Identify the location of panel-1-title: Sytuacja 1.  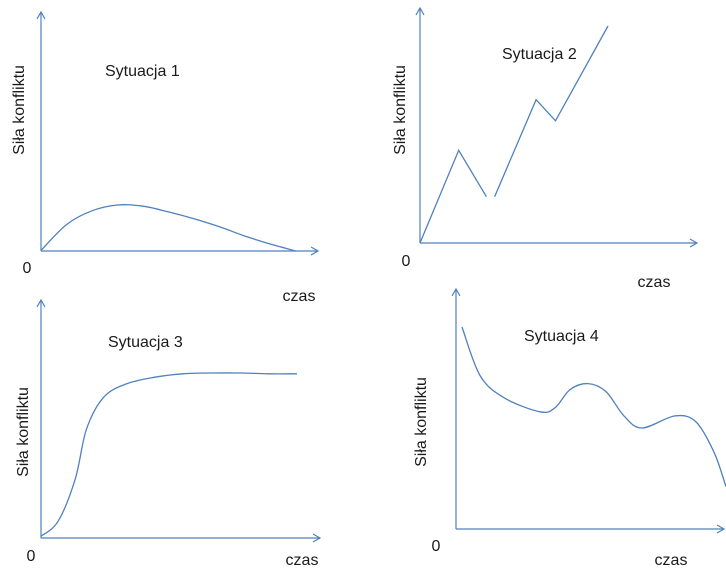
(142, 71).